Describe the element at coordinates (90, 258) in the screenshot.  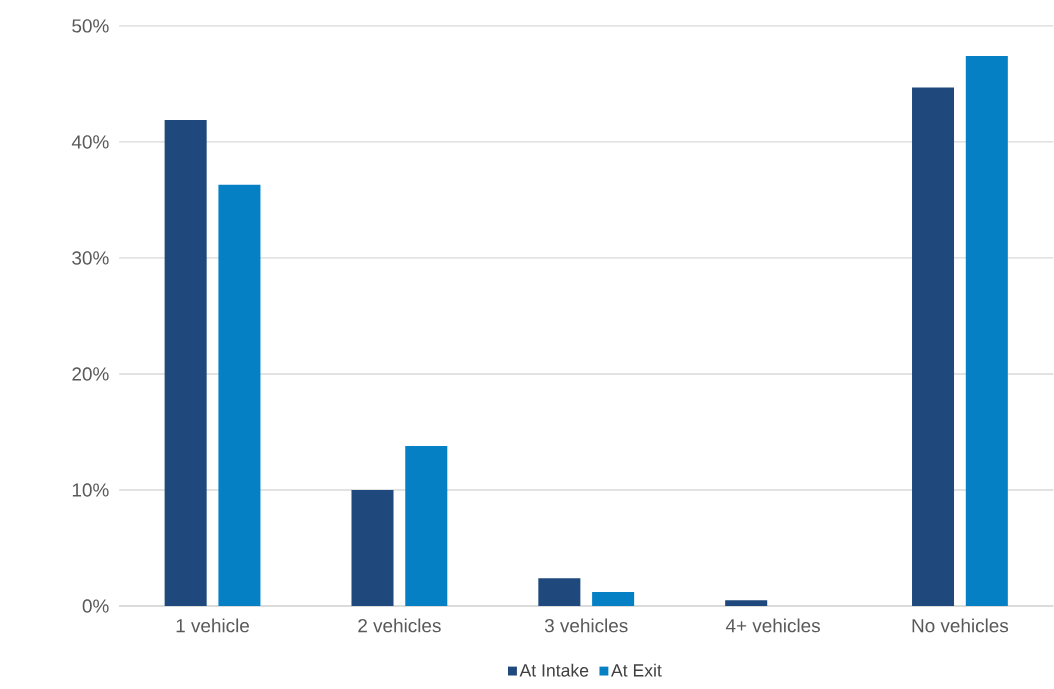
I see `y-tick-label: 30%` at that location.